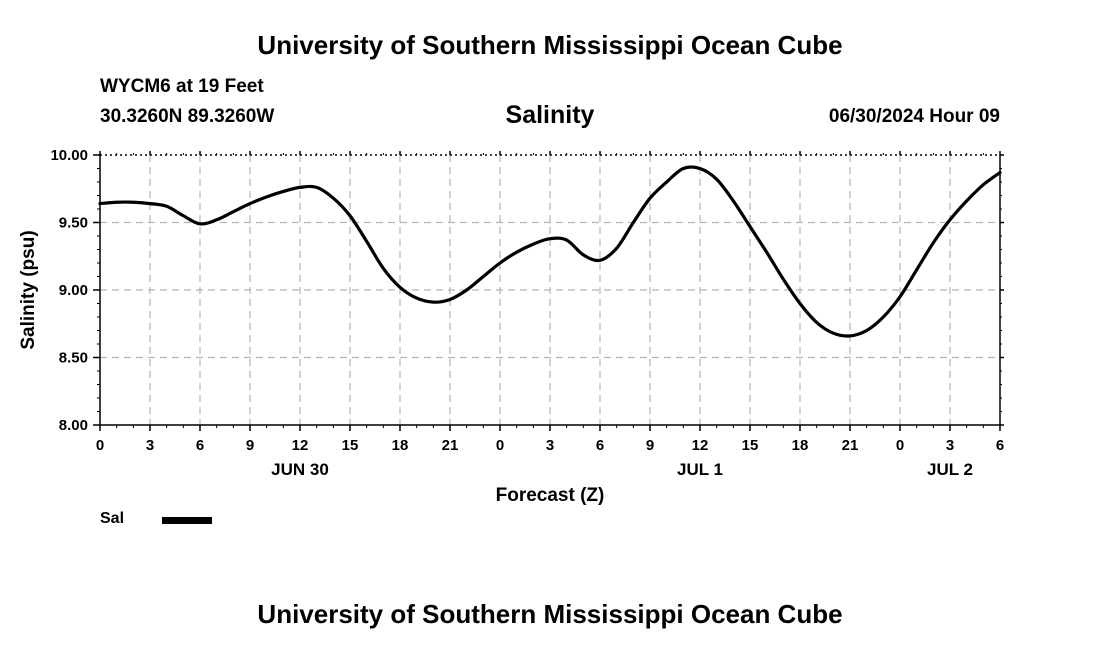 This screenshot has height=650, width=1100. Describe the element at coordinates (187, 116) in the screenshot. I see `coordinates-label: 30.3260N 89.3260W` at that location.